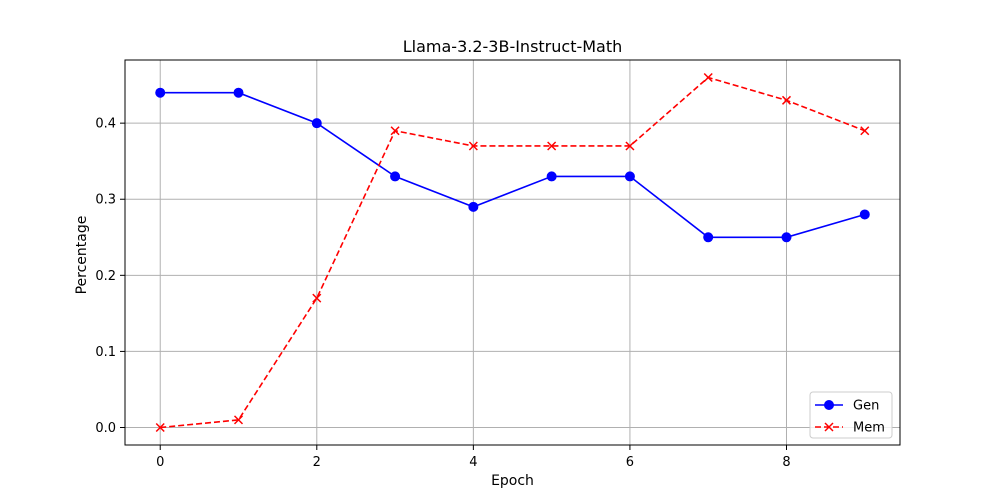 This screenshot has height=500, width=1000. Describe the element at coordinates (82, 255) in the screenshot. I see `y-axis-label: Percentage` at that location.